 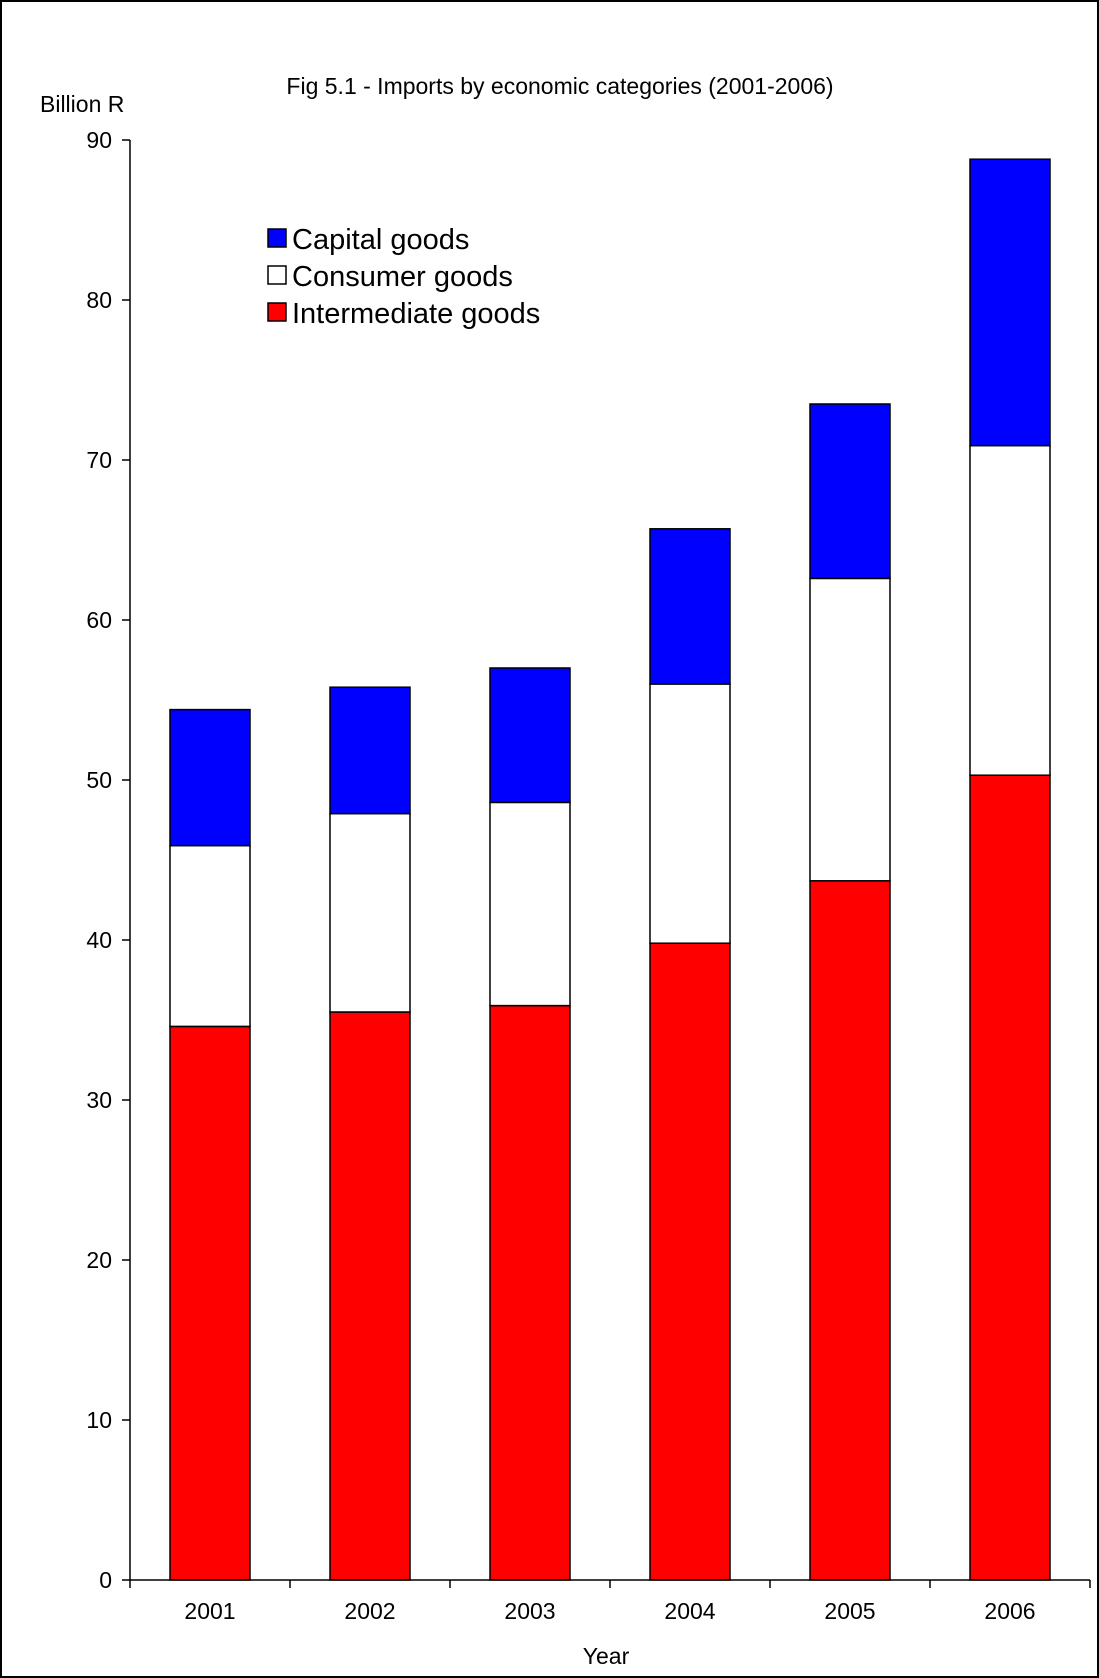 What do you see at coordinates (99, 300) in the screenshot?
I see `y-tick-label-80: 80` at bounding box center [99, 300].